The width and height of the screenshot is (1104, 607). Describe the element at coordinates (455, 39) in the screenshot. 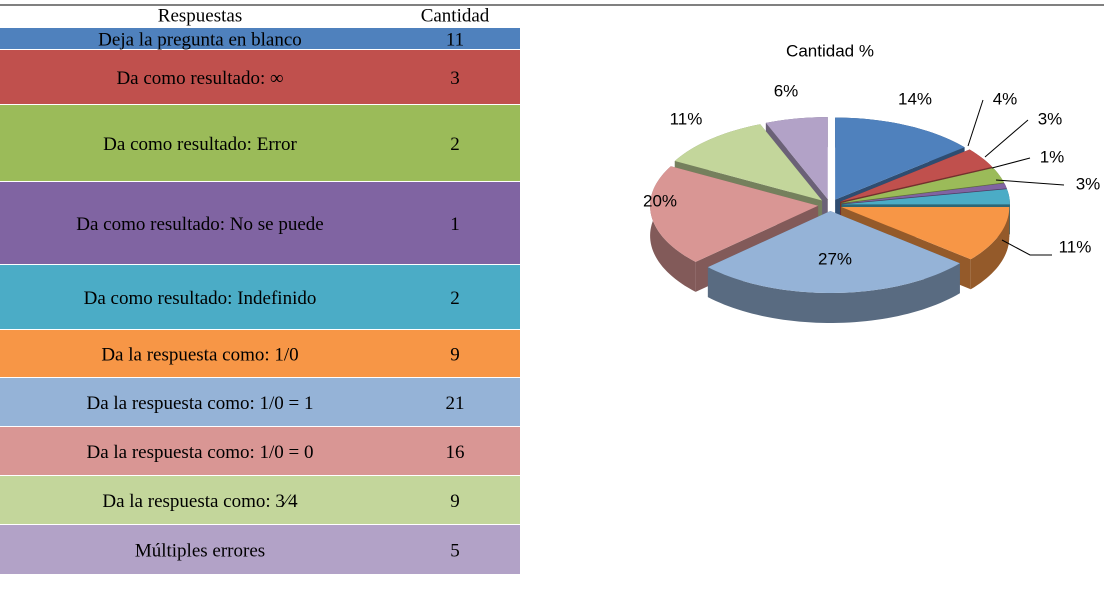

I see `row-count: 11` at that location.